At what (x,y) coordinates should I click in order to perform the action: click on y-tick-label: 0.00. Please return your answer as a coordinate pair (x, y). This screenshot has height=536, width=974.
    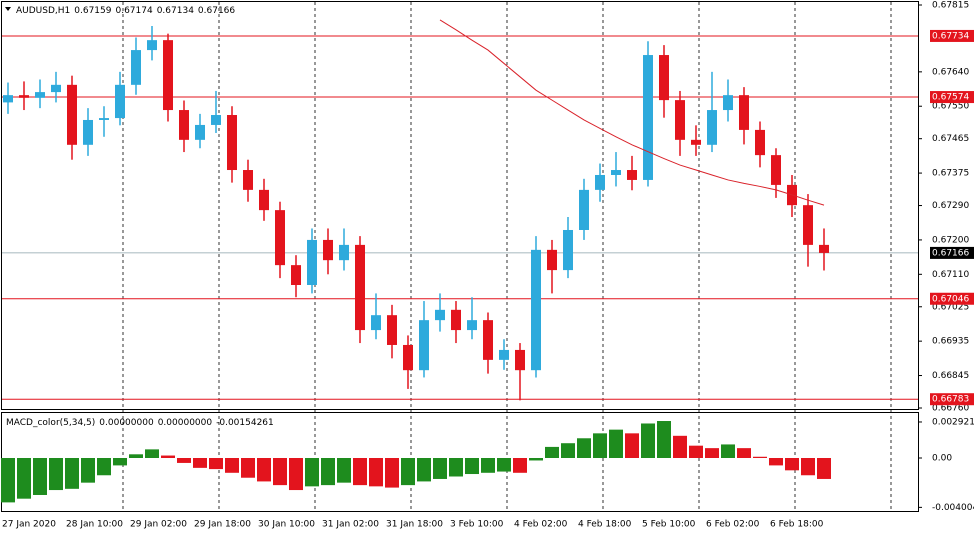
    Looking at the image, I should click on (942, 459).